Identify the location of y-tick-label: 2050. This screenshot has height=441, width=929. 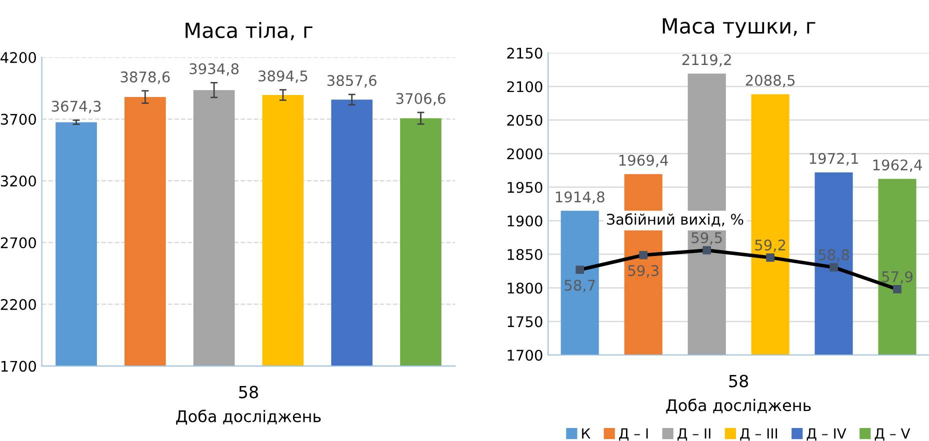
(524, 120).